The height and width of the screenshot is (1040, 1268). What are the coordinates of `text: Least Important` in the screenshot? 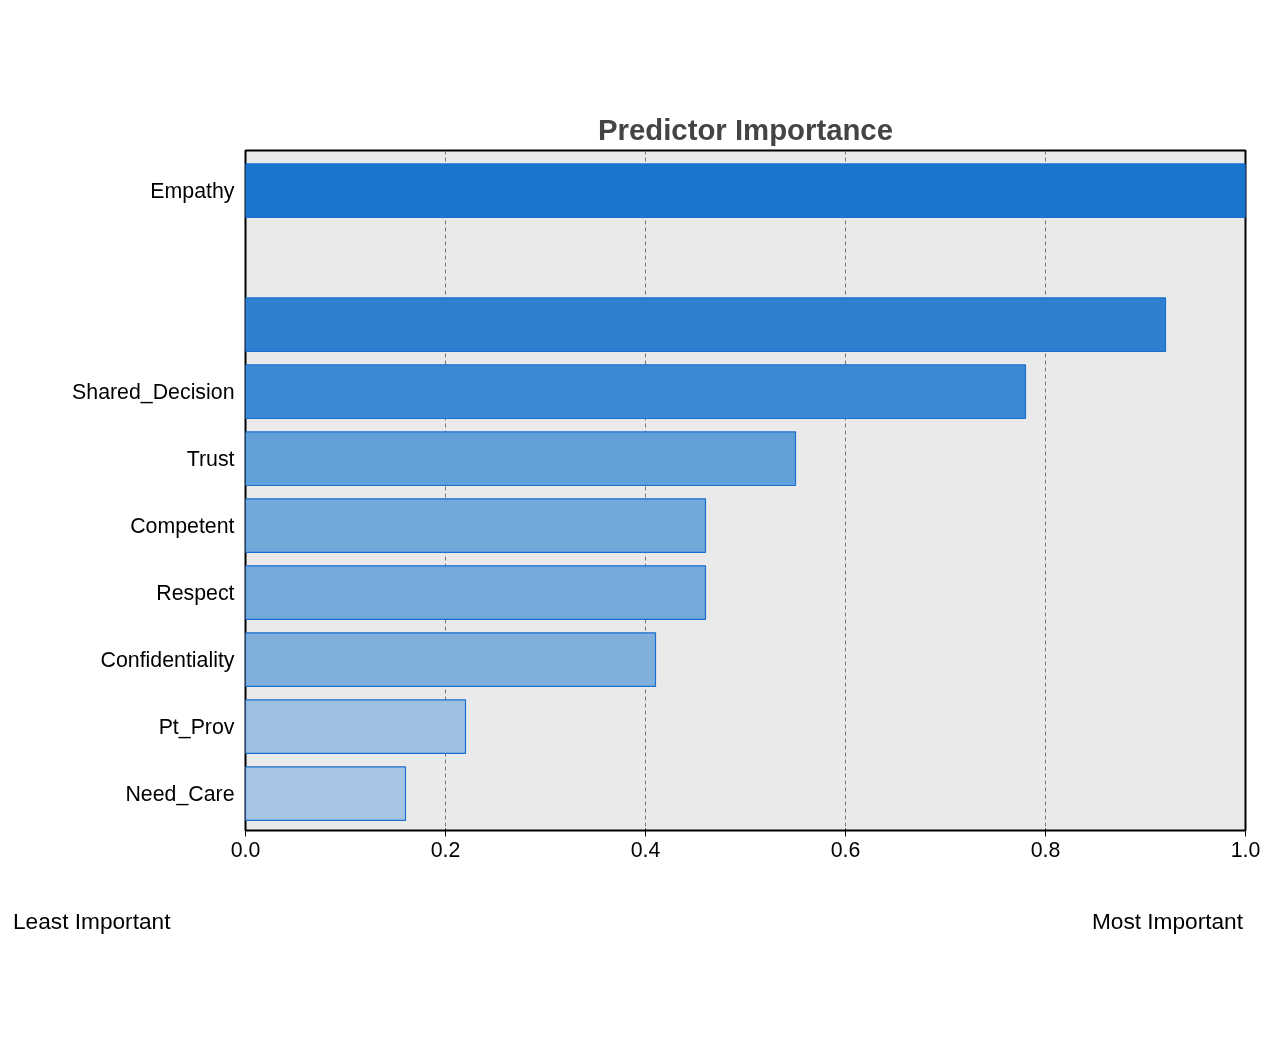 It's located at (92, 921).